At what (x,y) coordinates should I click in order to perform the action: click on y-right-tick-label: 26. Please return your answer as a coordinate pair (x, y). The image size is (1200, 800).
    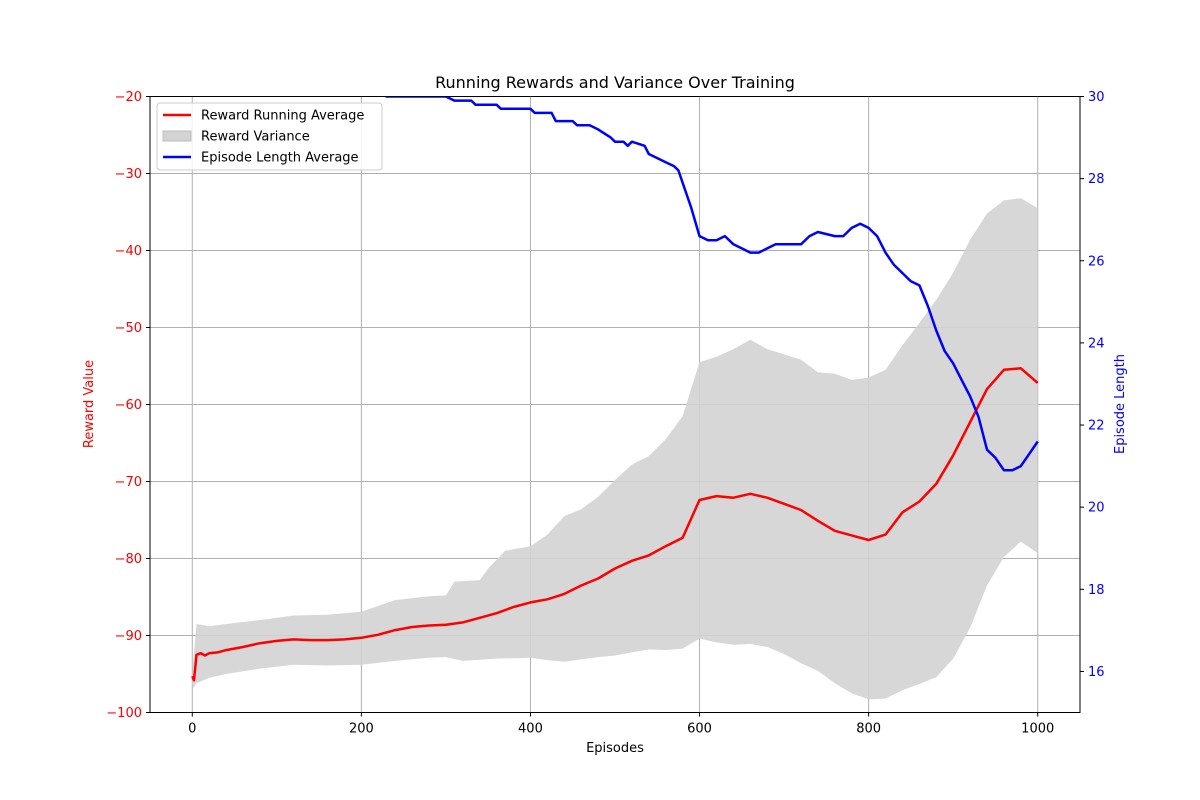
    Looking at the image, I should click on (1096, 261).